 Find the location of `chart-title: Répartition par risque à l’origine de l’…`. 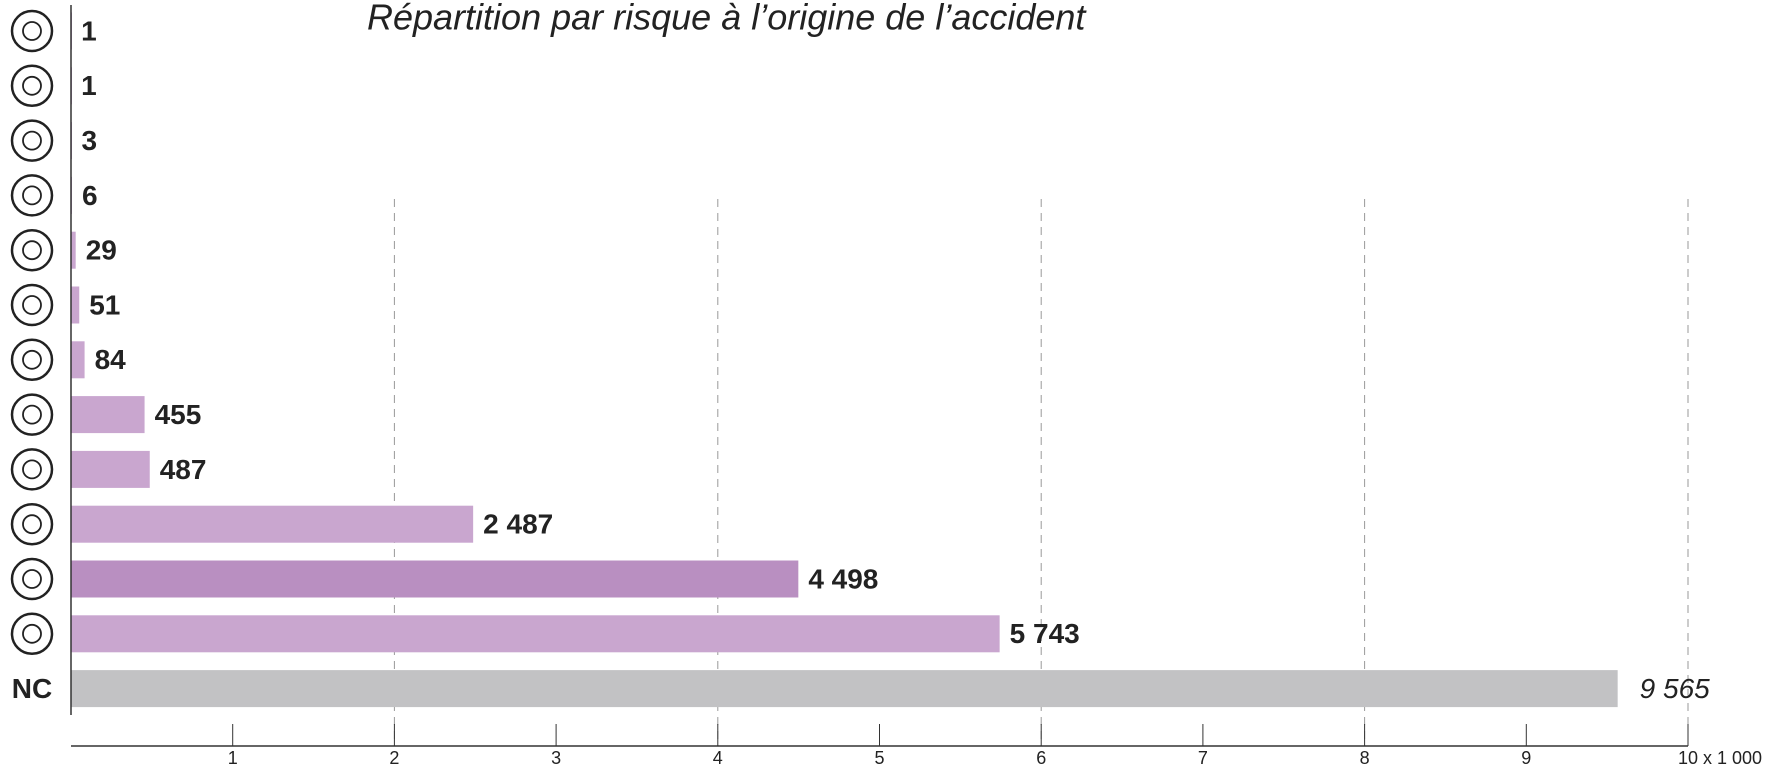

chart-title: Répartition par risque à l’origine de l’… is located at coordinates (727, 19).